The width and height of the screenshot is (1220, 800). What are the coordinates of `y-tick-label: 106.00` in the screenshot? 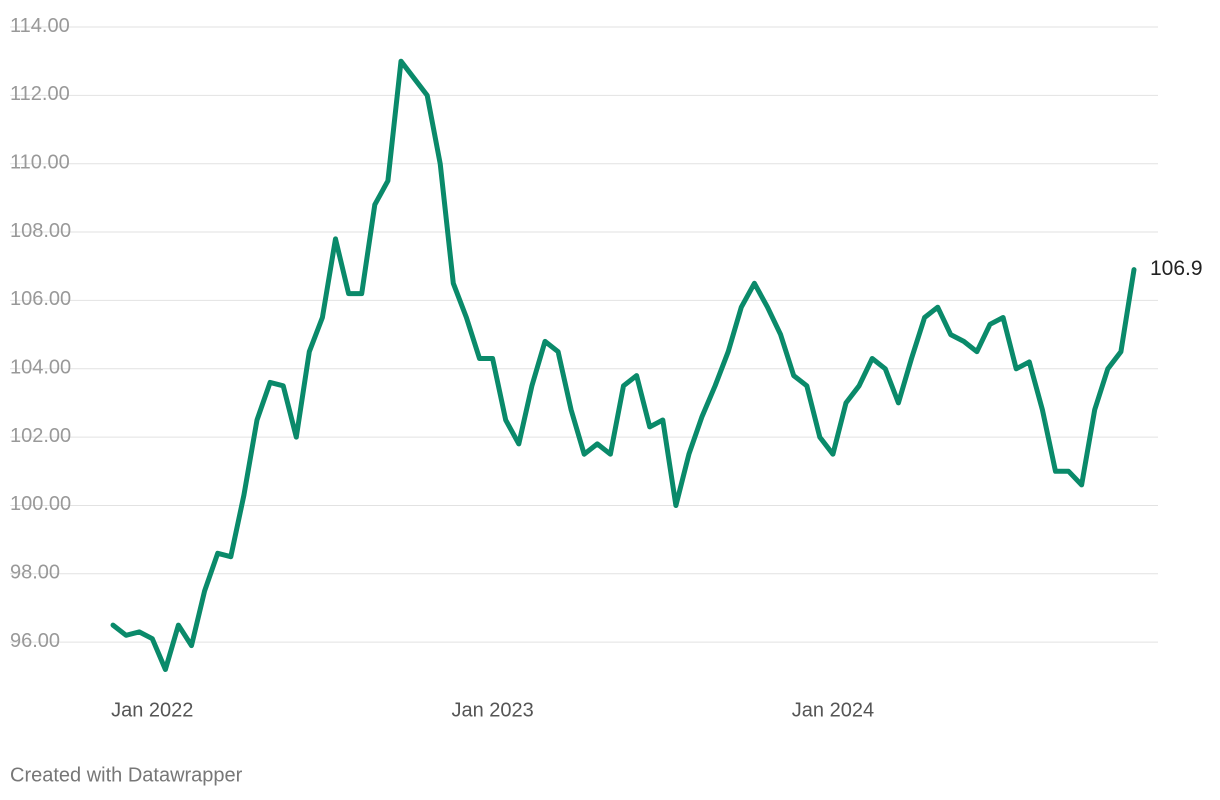 It's located at (40, 299).